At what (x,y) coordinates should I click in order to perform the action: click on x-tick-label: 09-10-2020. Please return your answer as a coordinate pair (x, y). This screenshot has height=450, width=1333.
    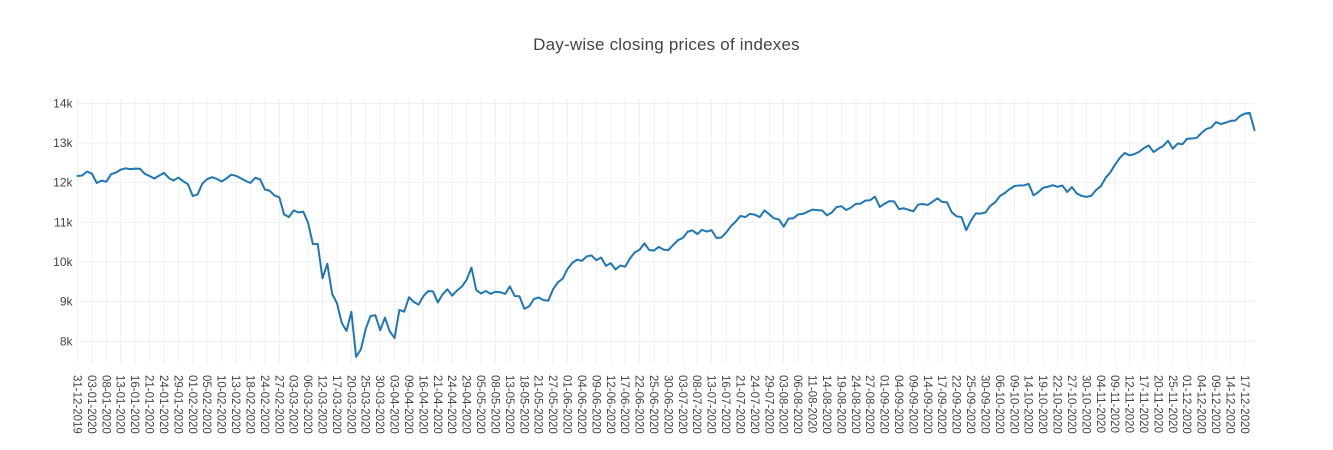
    Looking at the image, I should click on (1013, 404).